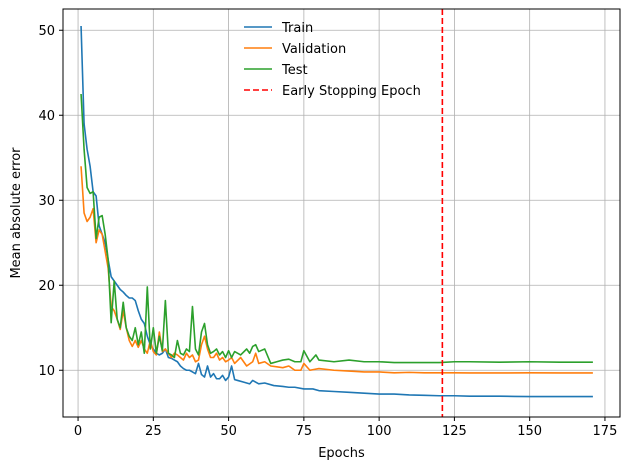  Describe the element at coordinates (46, 371) in the screenshot. I see `y-tick-label: 10` at that location.